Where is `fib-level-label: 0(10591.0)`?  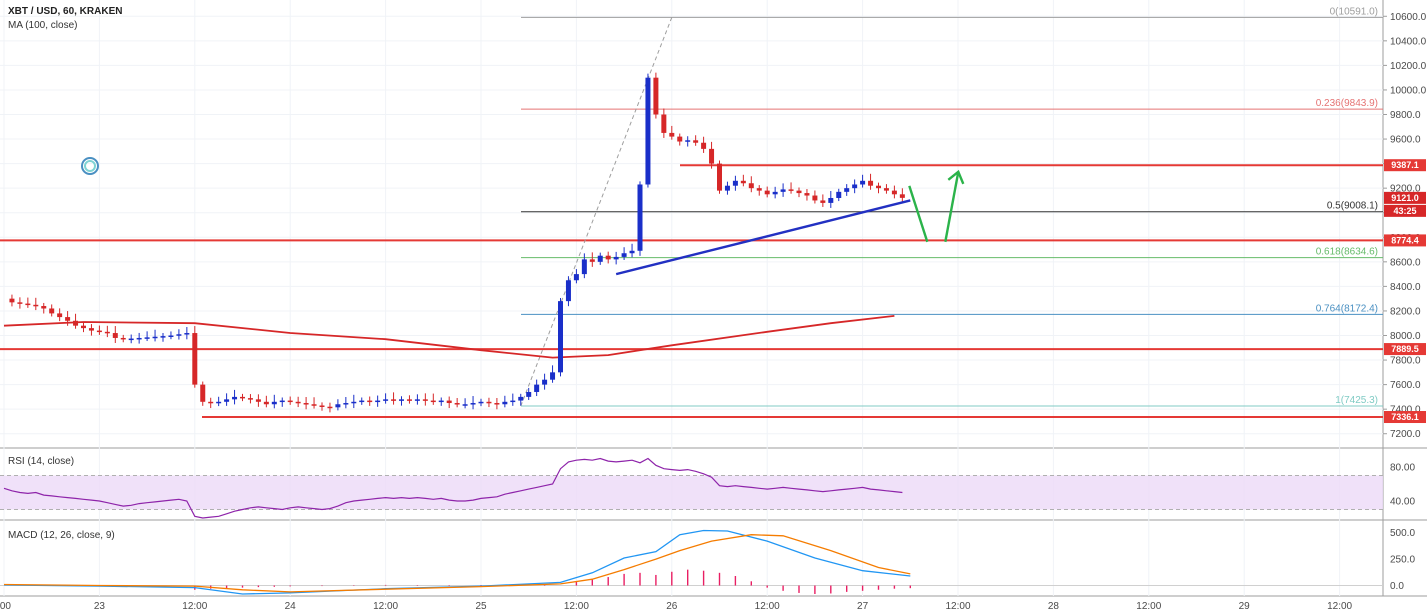 fib-level-label: 0(10591.0) is located at coordinates (1354, 11).